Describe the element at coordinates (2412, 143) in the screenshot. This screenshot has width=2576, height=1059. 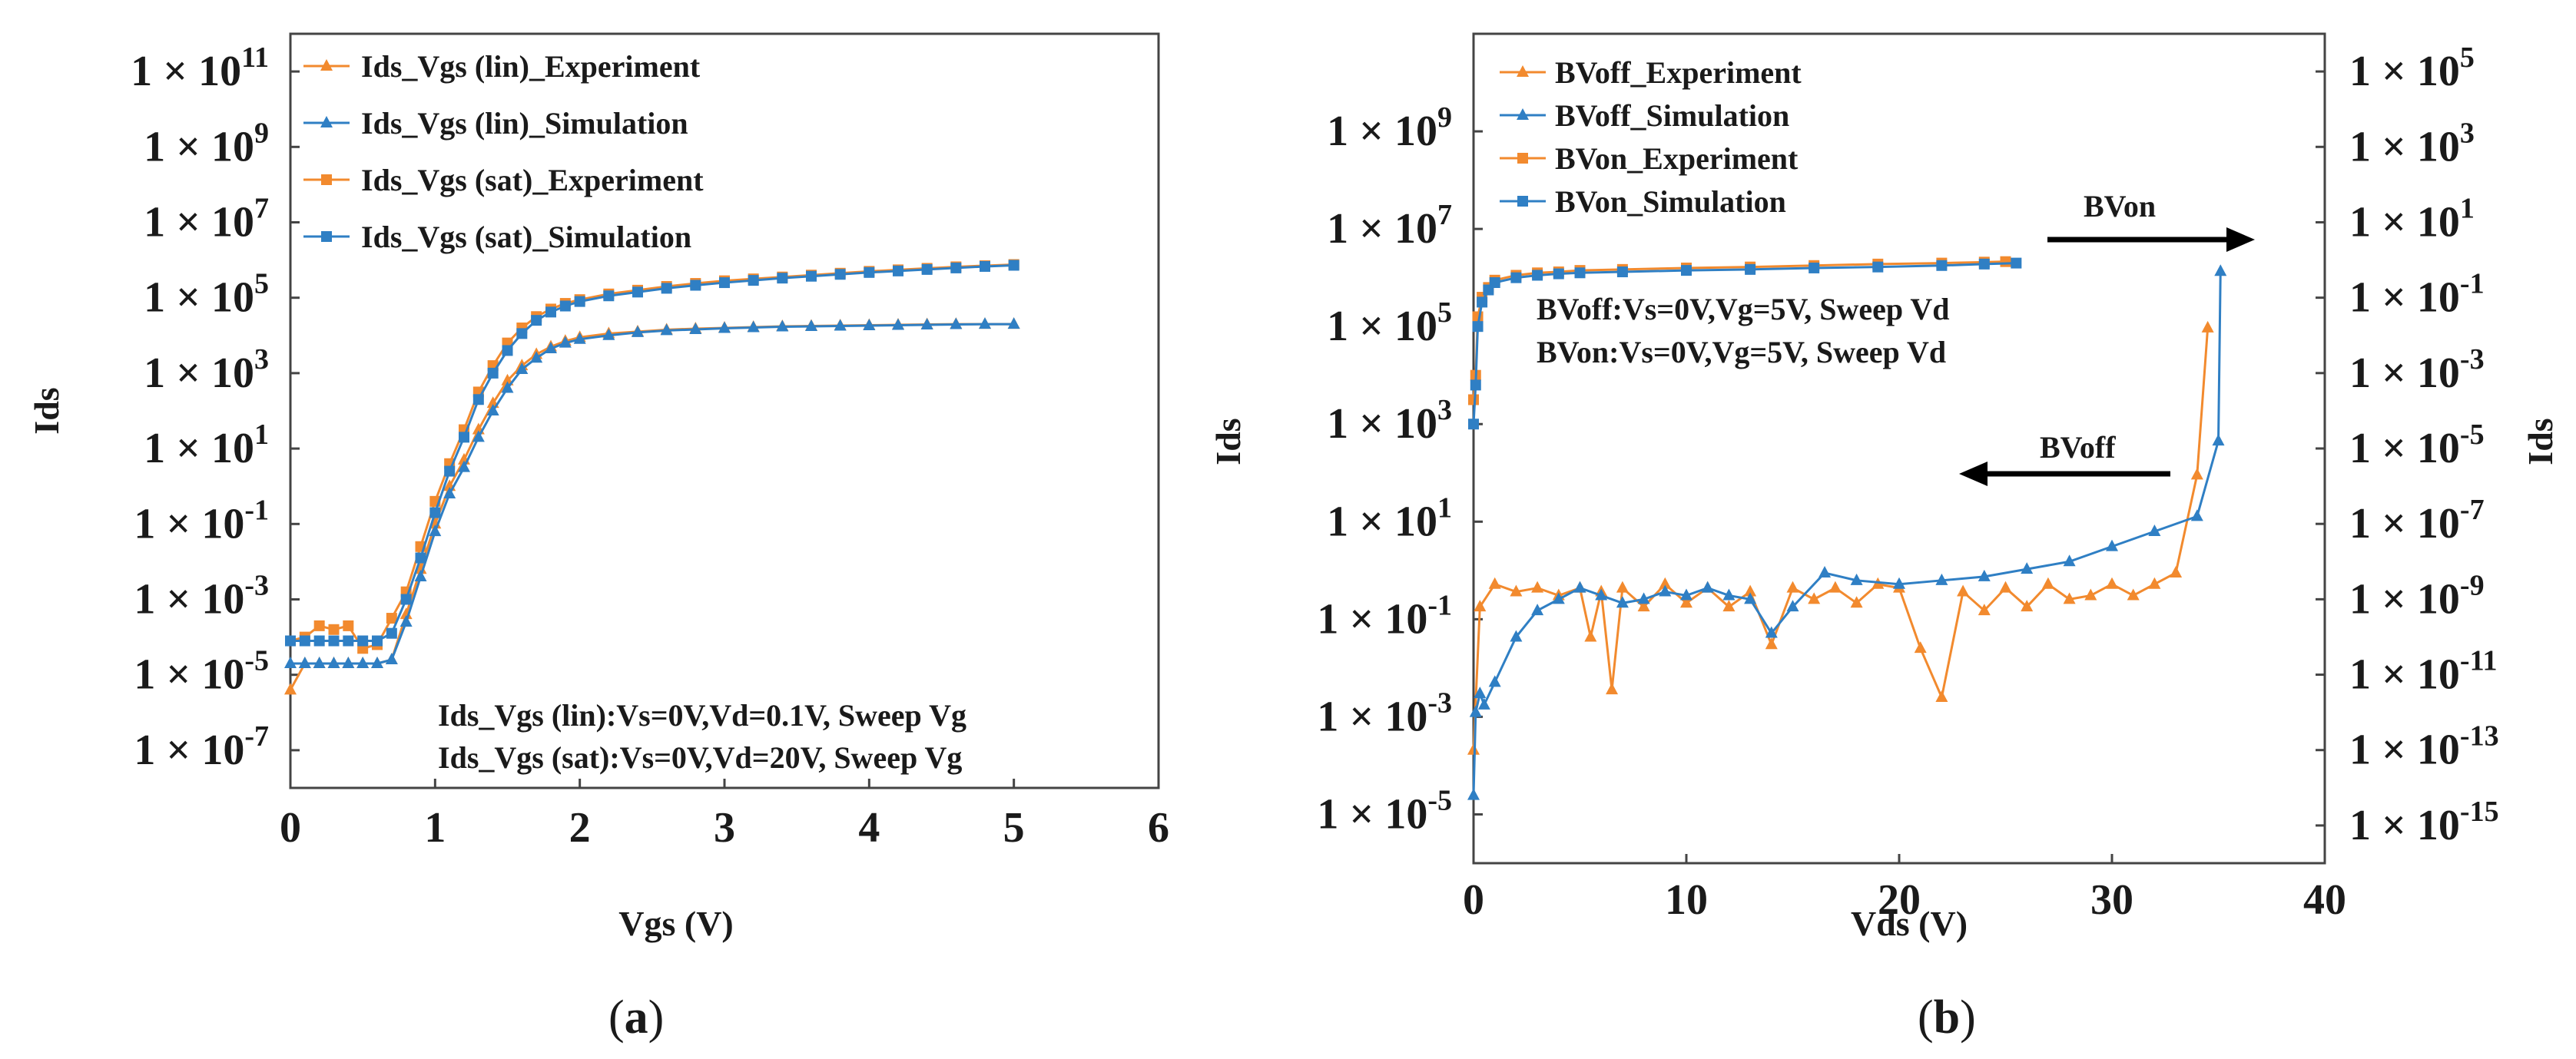
I see `panel-b-y2-tick-label: 1 × 10³` at that location.